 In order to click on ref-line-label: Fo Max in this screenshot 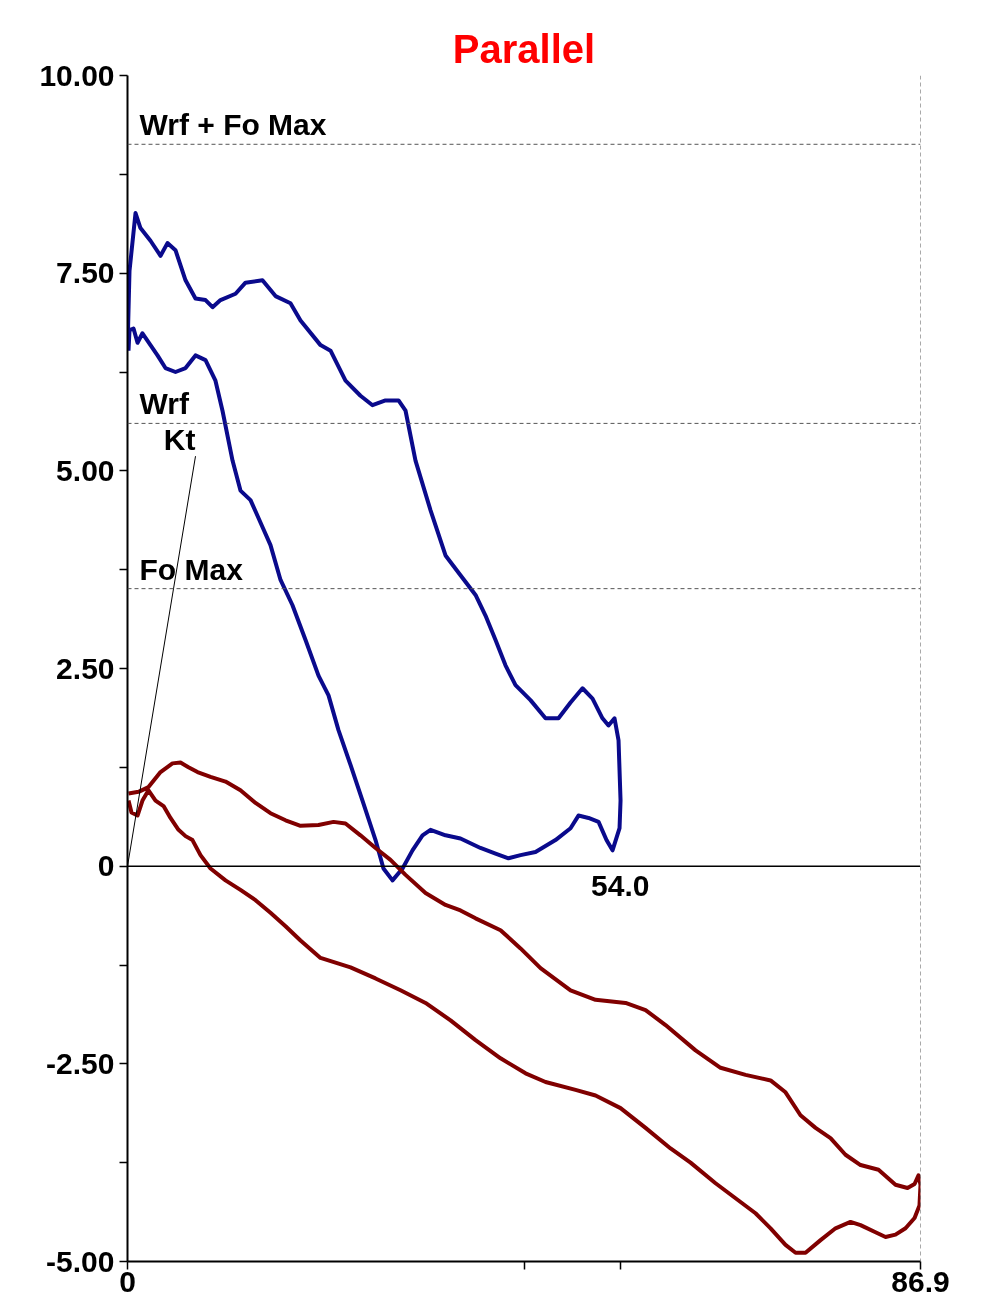, I will do `click(191, 569)`.